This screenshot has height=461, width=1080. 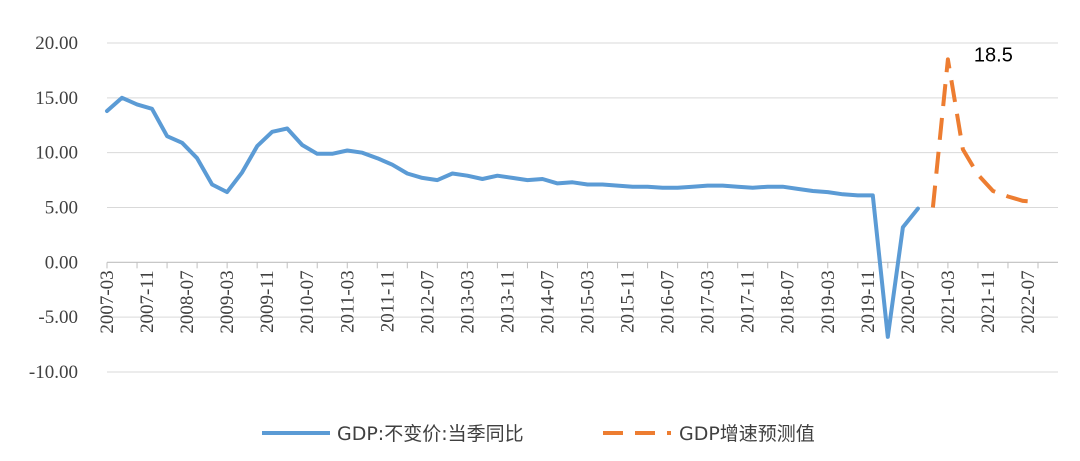 What do you see at coordinates (948, 301) in the screenshot?
I see `x-tick-label: 2021-03` at bounding box center [948, 301].